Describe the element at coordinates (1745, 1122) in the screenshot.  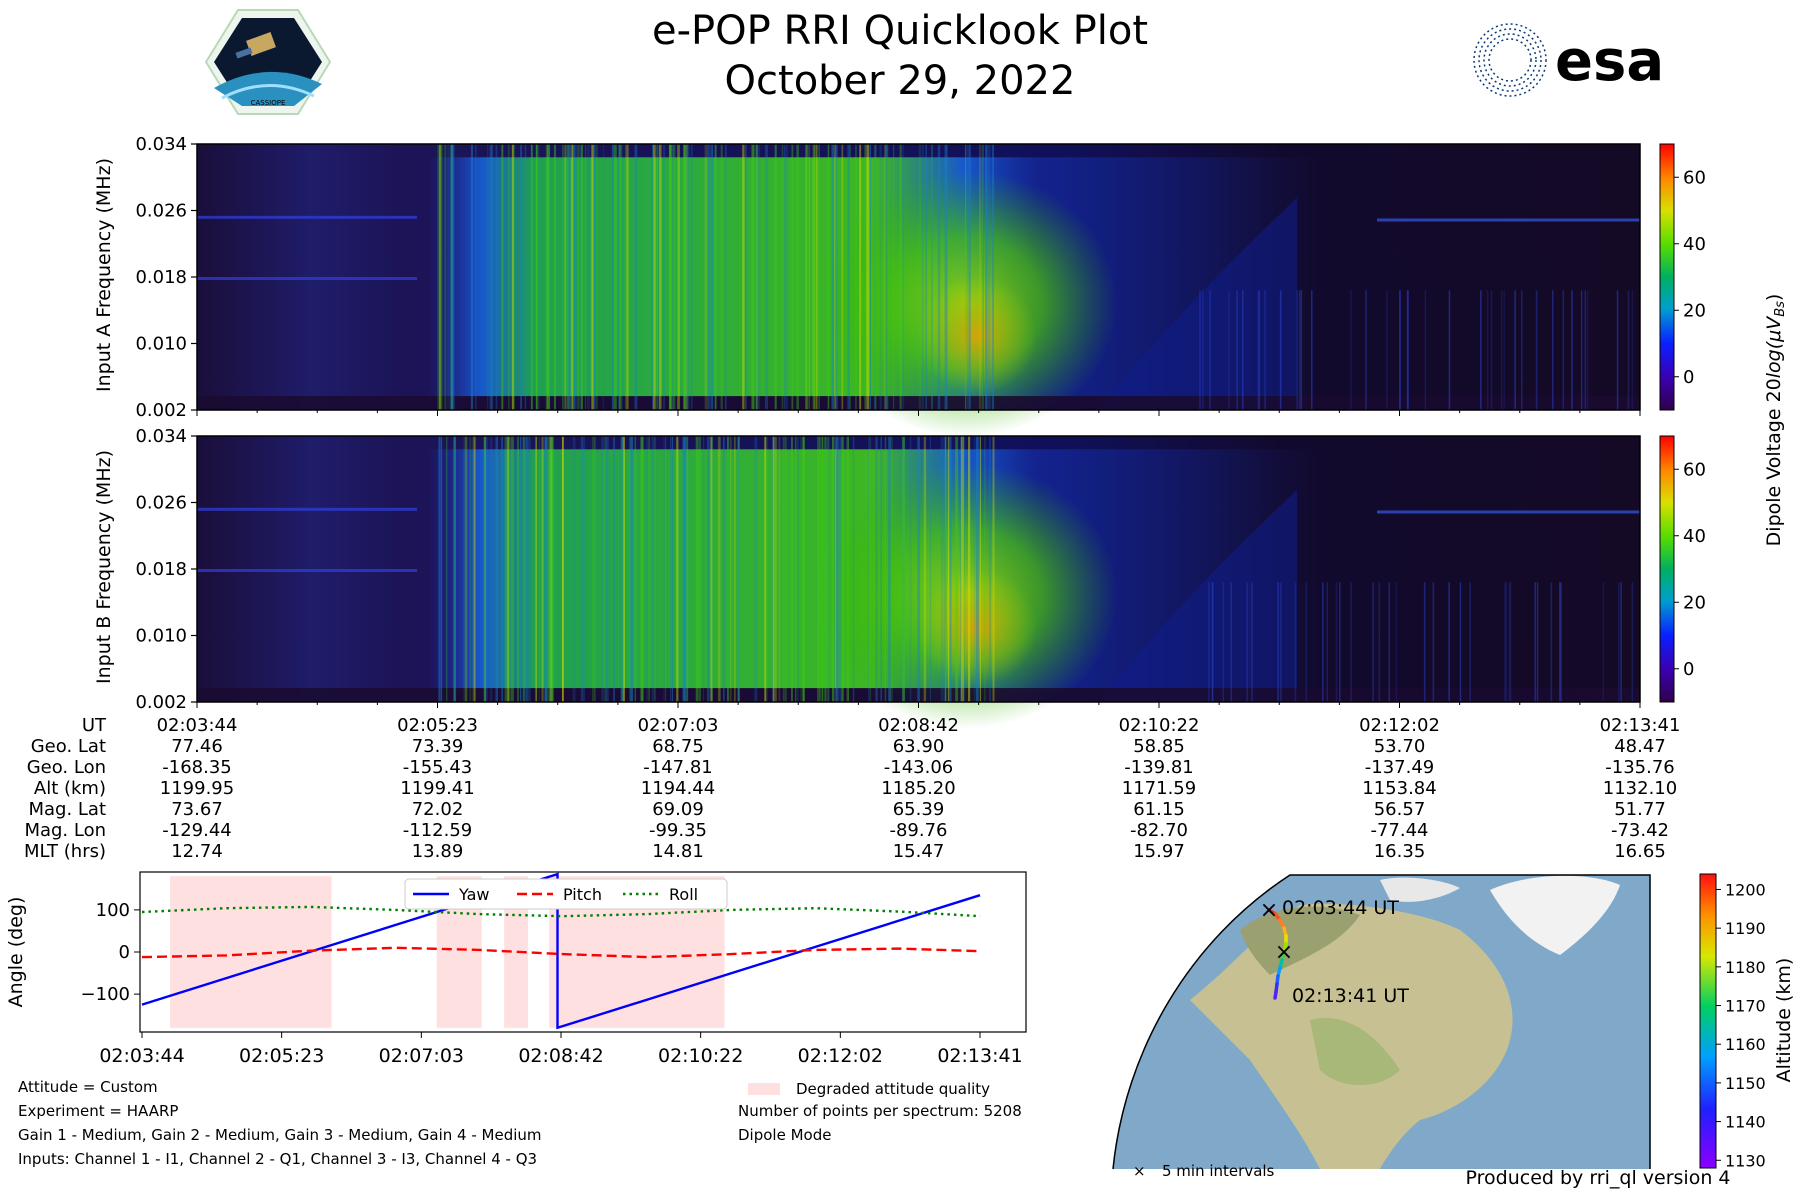
I see `colorbar-tick-label: 1140` at that location.